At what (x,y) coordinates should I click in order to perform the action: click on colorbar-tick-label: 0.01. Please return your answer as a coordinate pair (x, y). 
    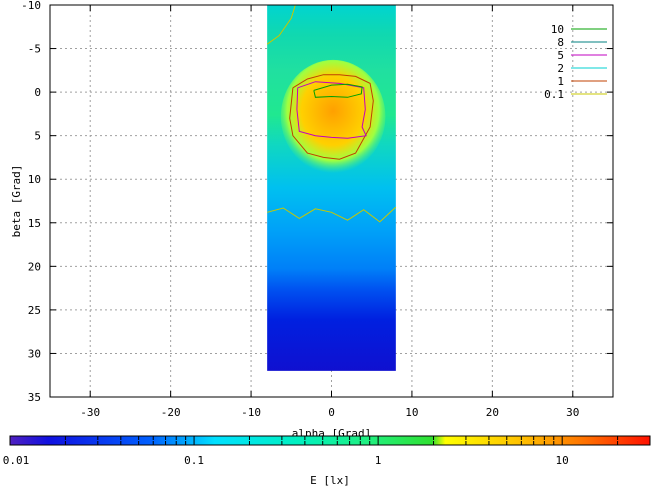
    Looking at the image, I should click on (16, 460).